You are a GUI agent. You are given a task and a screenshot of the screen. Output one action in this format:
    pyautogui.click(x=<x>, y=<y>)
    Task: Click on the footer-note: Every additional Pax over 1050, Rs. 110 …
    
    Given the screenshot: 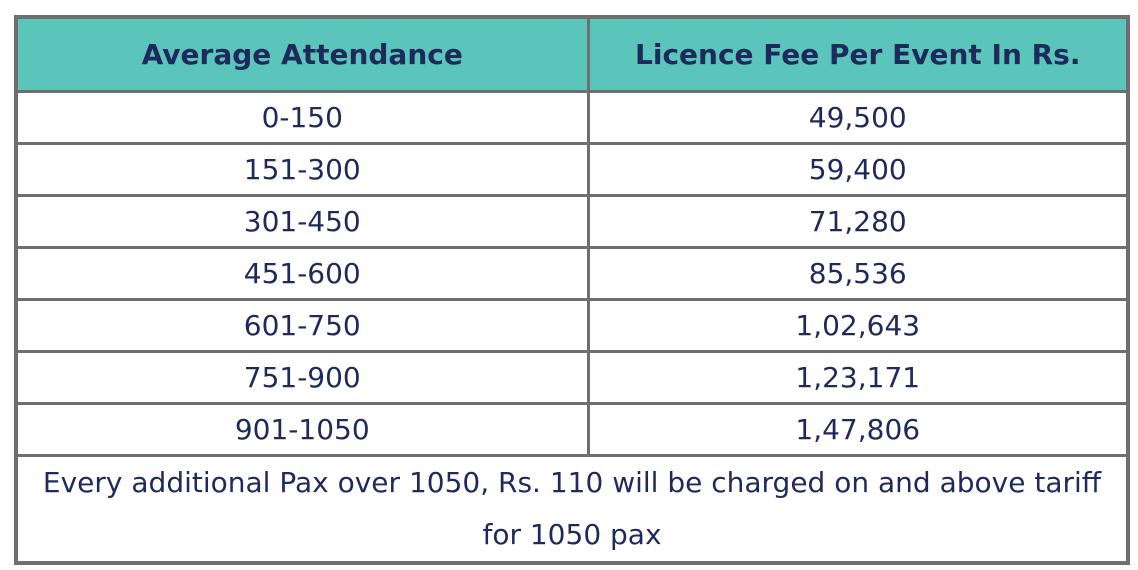 What is the action you would take?
    pyautogui.click(x=572, y=508)
    